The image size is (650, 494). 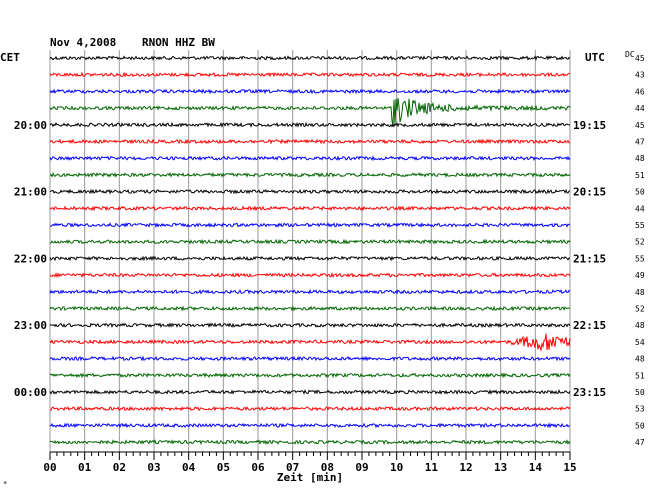 What do you see at coordinates (640, 192) in the screenshot?
I see `dc-value-8: 50` at bounding box center [640, 192].